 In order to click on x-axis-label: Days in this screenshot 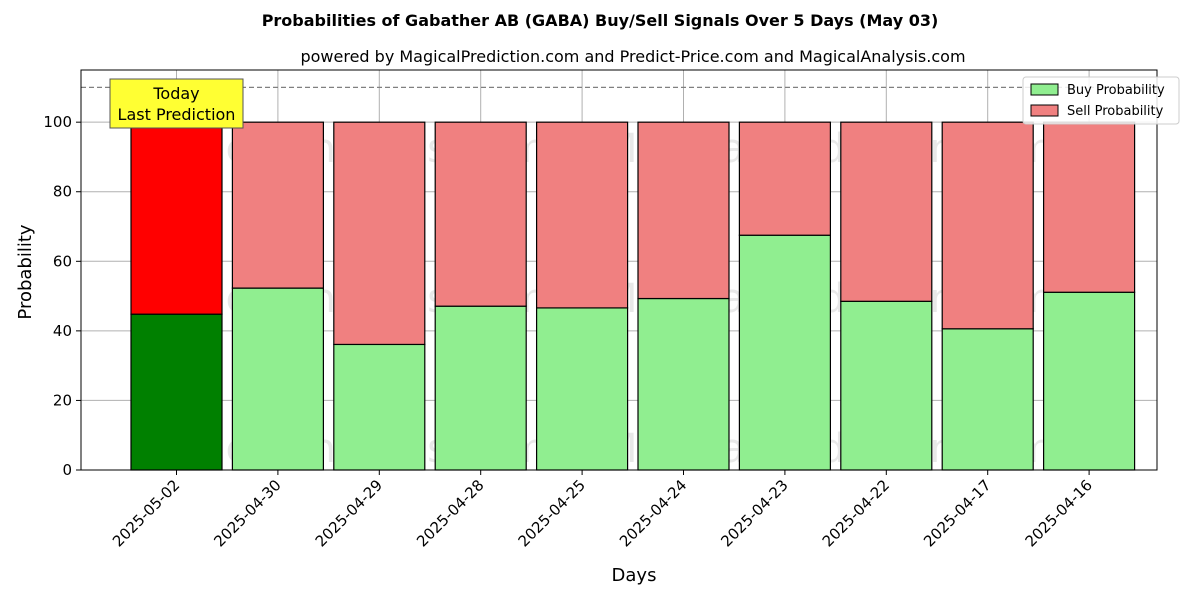, I will do `click(634, 575)`.